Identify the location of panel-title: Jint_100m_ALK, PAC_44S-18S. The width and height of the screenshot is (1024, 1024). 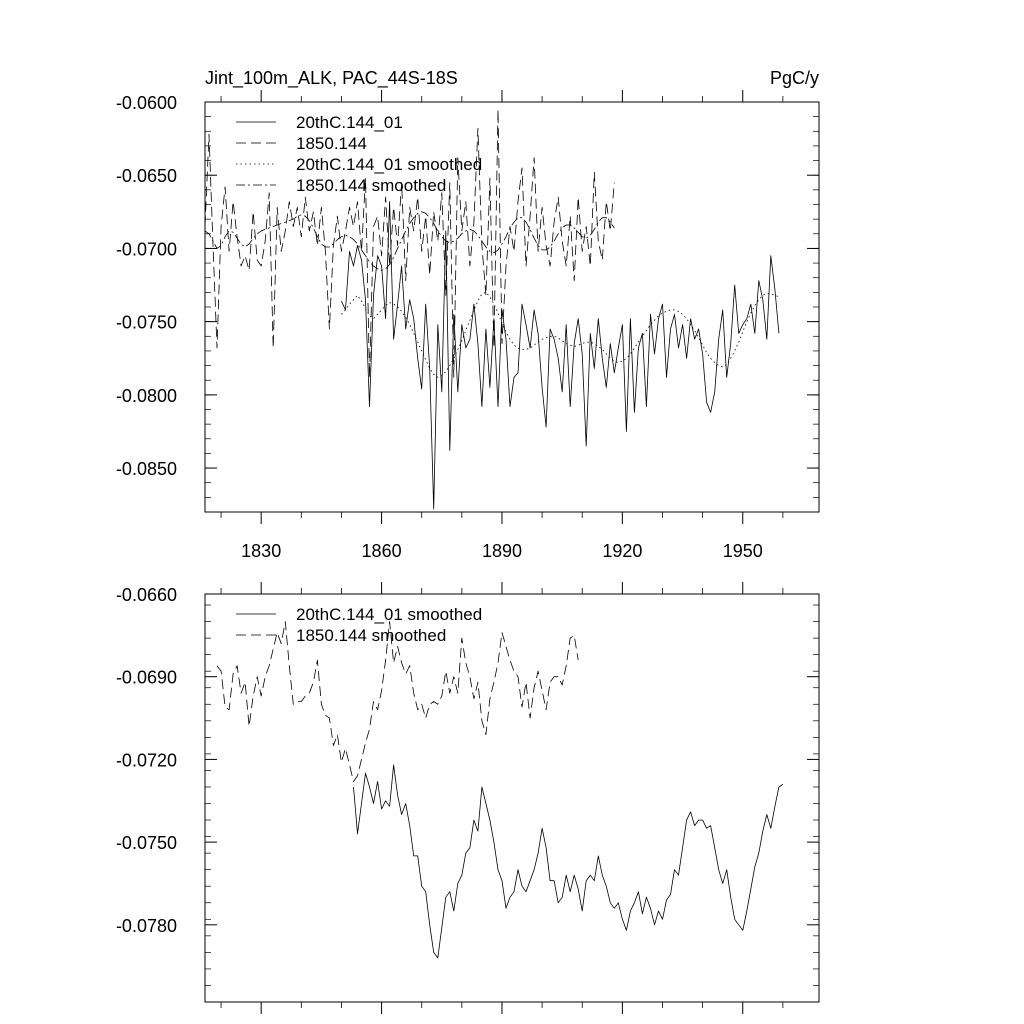
(331, 78).